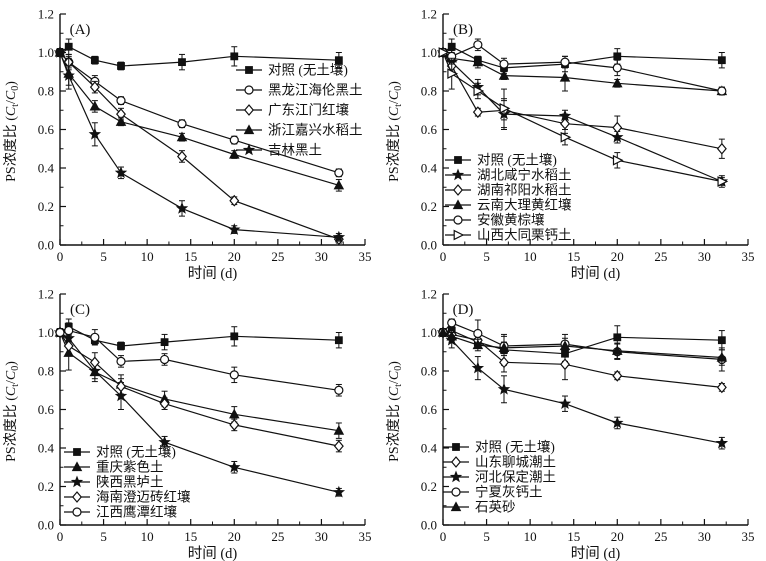  I want to click on x-tick-label: 10, so click(530, 536).